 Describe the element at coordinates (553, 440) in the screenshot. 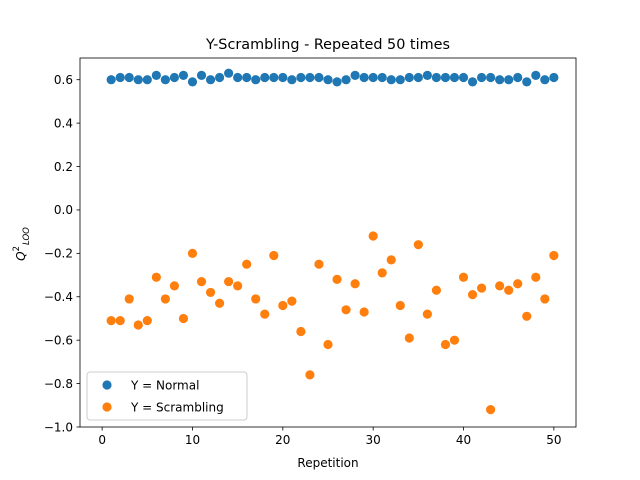

I see `x-tick-label: 50` at that location.